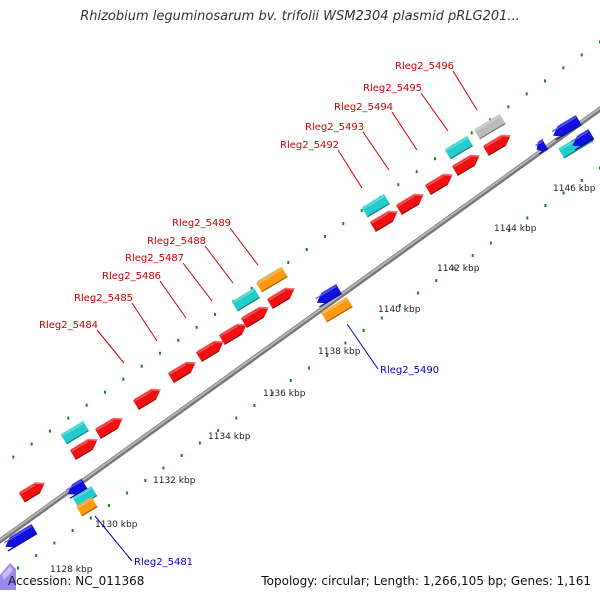 The image size is (600, 600). What do you see at coordinates (363, 107) in the screenshot?
I see `gene-label-rleg2-5494: Rleg2_5494` at bounding box center [363, 107].